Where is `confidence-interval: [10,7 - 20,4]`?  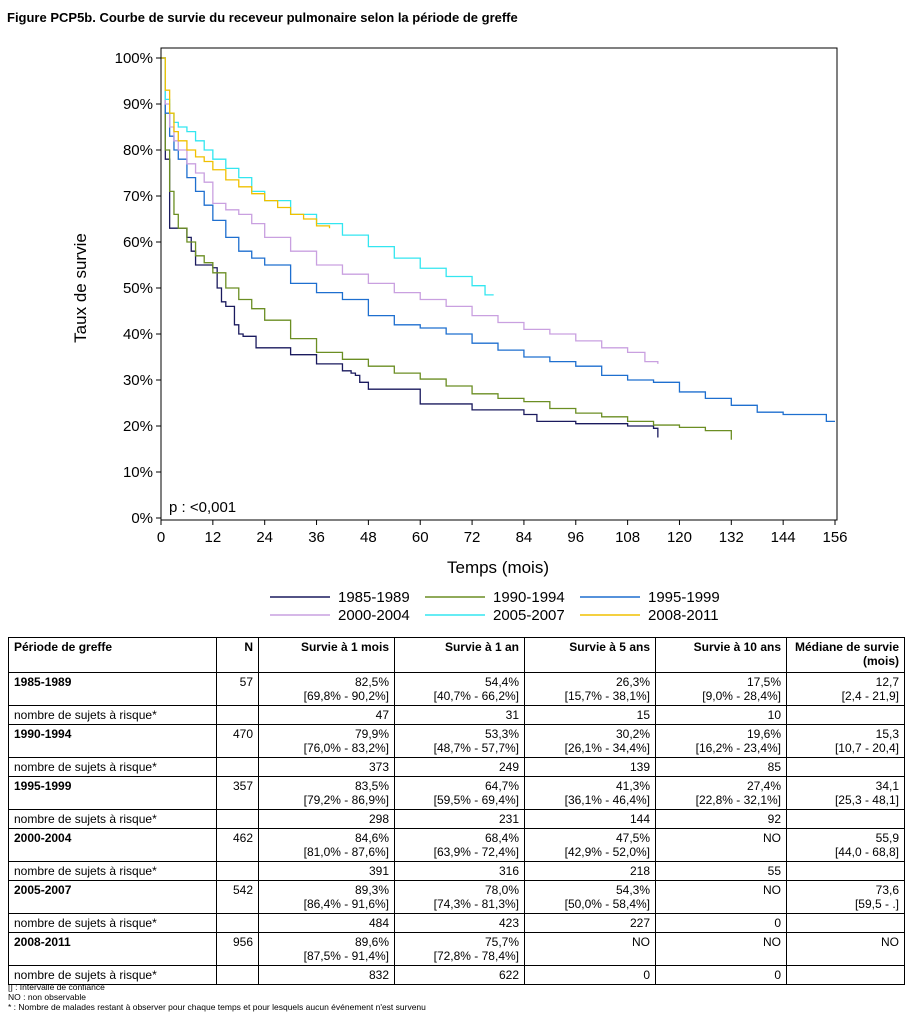 confidence-interval: [10,7 - 20,4] is located at coordinates (866, 748).